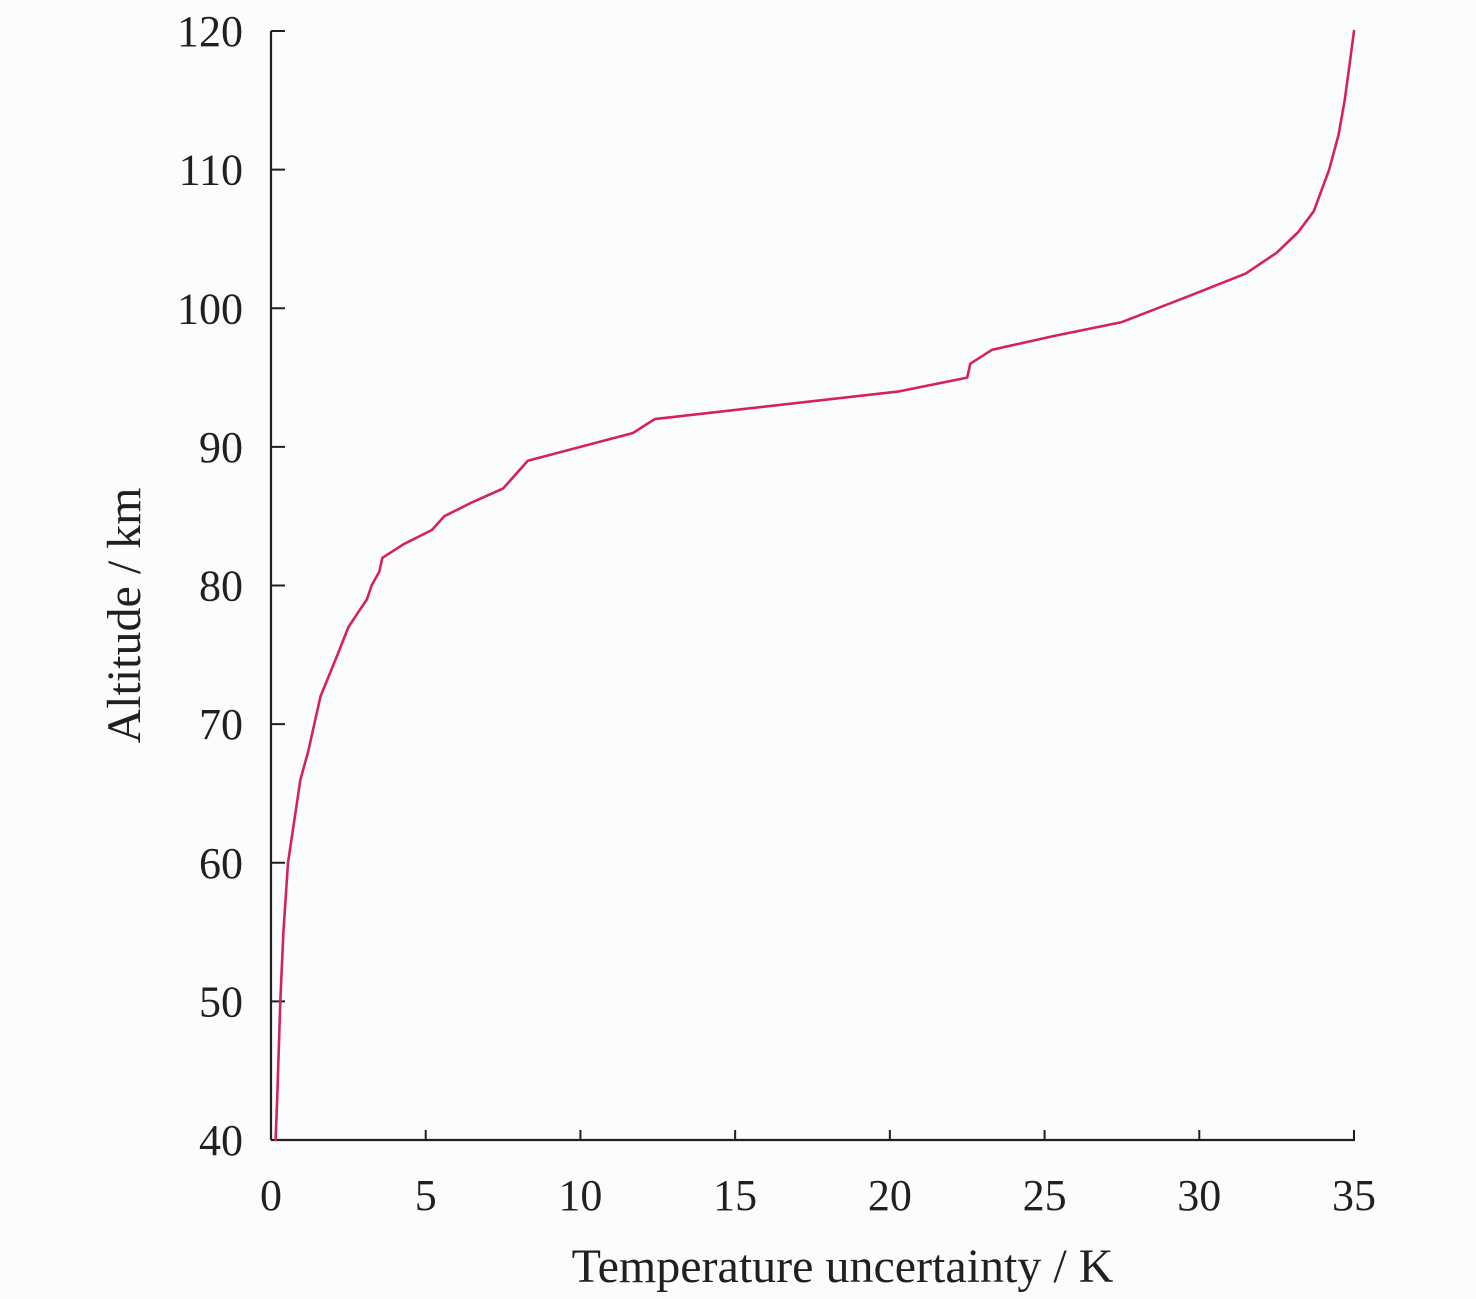 The width and height of the screenshot is (1476, 1299). Describe the element at coordinates (580, 1195) in the screenshot. I see `x-tick-label: 10` at that location.